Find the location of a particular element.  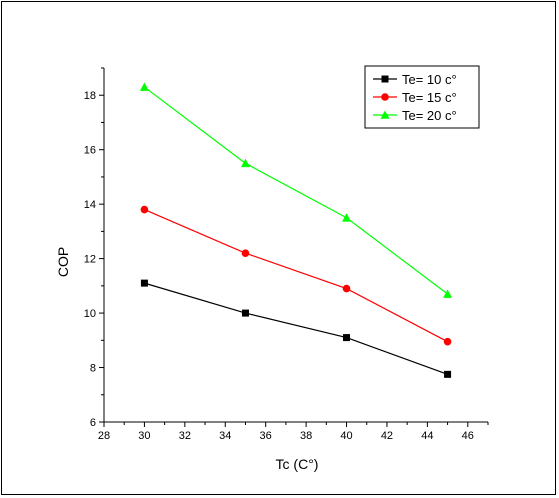

x-tick-label: 44 is located at coordinates (427, 436).